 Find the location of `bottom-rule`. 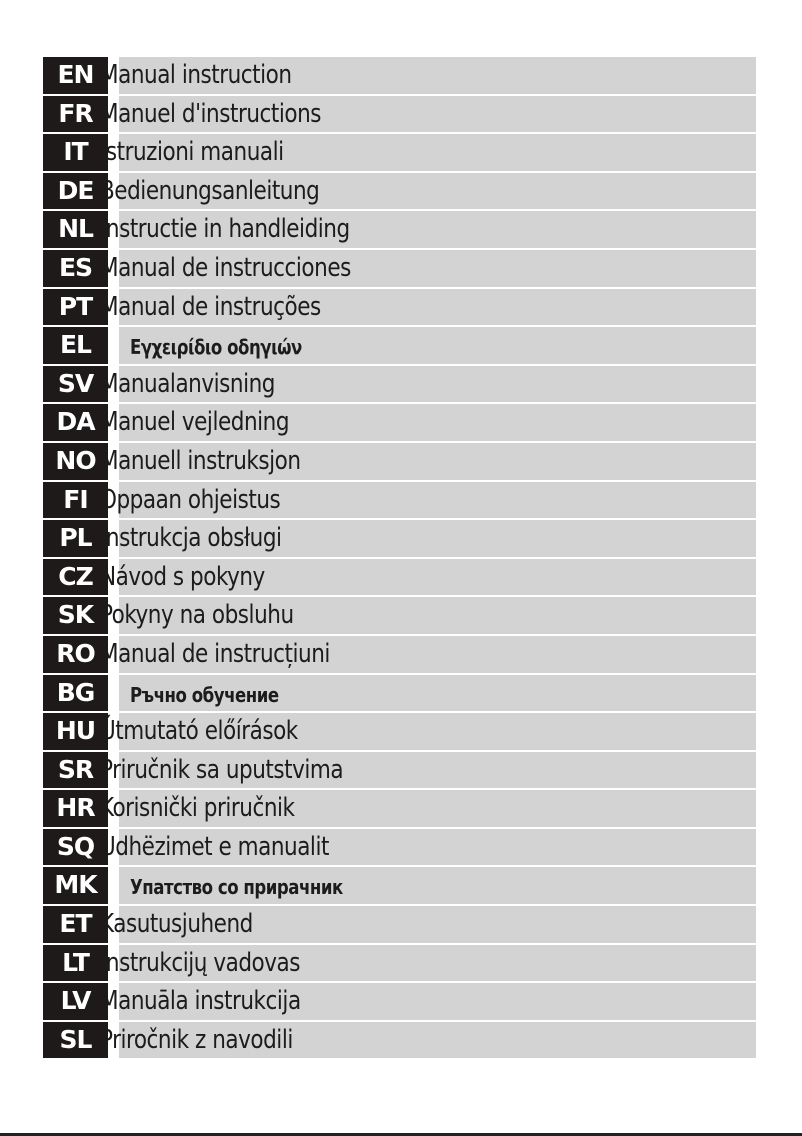

bottom-rule is located at coordinates (401, 1134).